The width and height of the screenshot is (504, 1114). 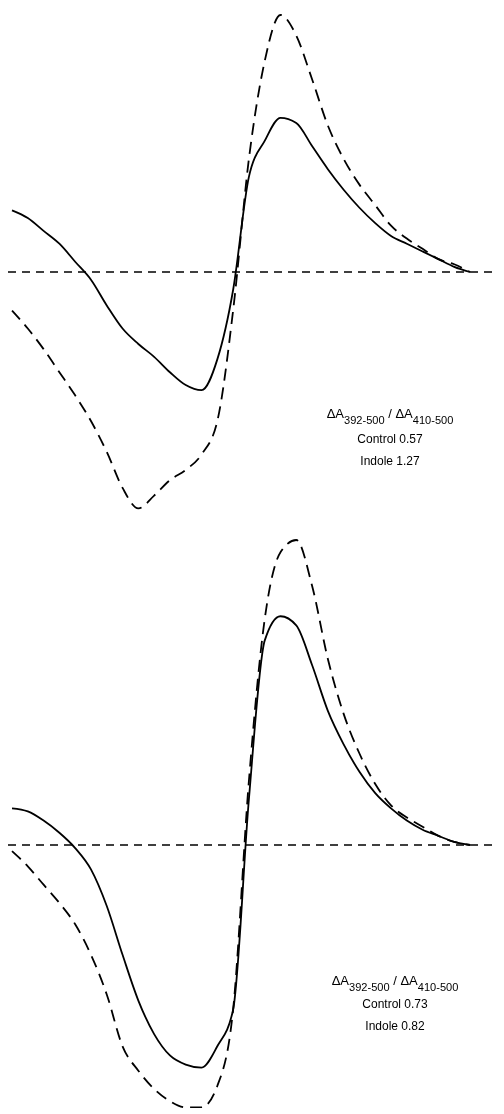 What do you see at coordinates (395, 1026) in the screenshot?
I see `annotation: Indole 0.82` at bounding box center [395, 1026].